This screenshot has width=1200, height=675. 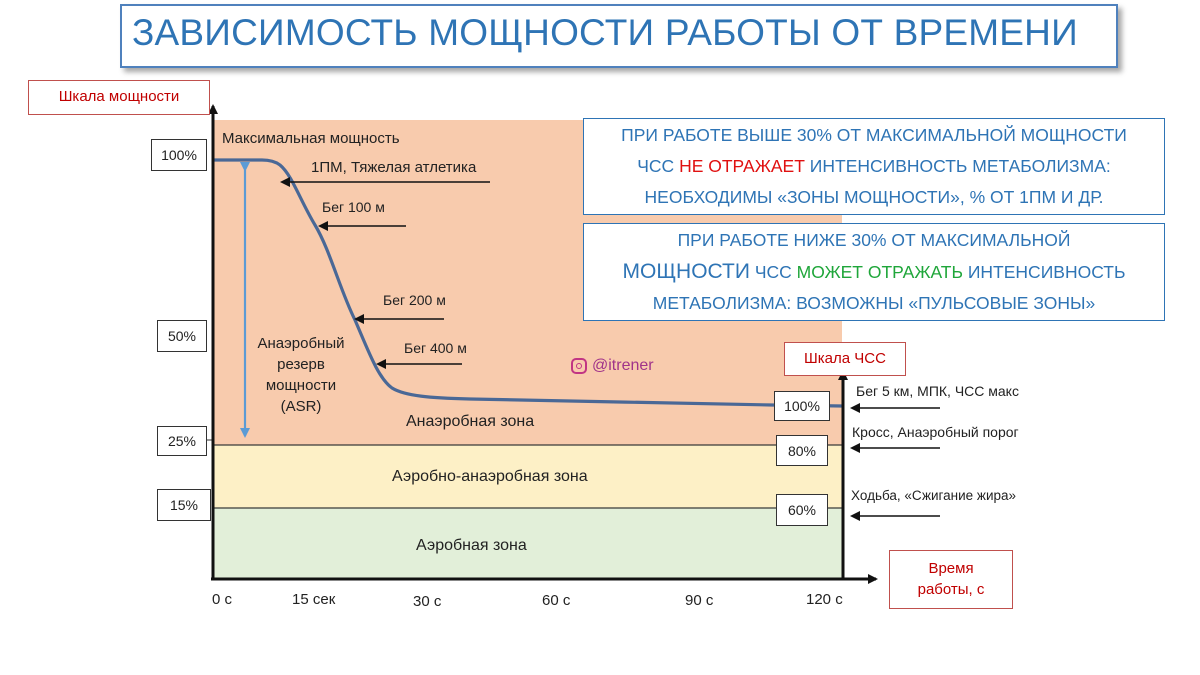 What do you see at coordinates (301, 375) in the screenshot?
I see `asr-label: Анаэробный резерв мощности (ASR)` at bounding box center [301, 375].